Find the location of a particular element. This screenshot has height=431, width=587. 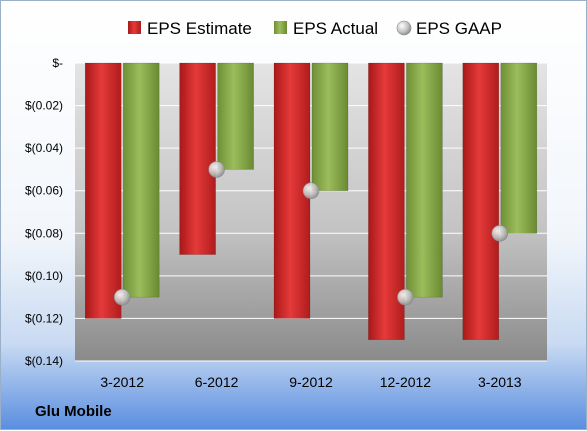

legend-item-gaap: EPS GAAP is located at coordinates (449, 28).